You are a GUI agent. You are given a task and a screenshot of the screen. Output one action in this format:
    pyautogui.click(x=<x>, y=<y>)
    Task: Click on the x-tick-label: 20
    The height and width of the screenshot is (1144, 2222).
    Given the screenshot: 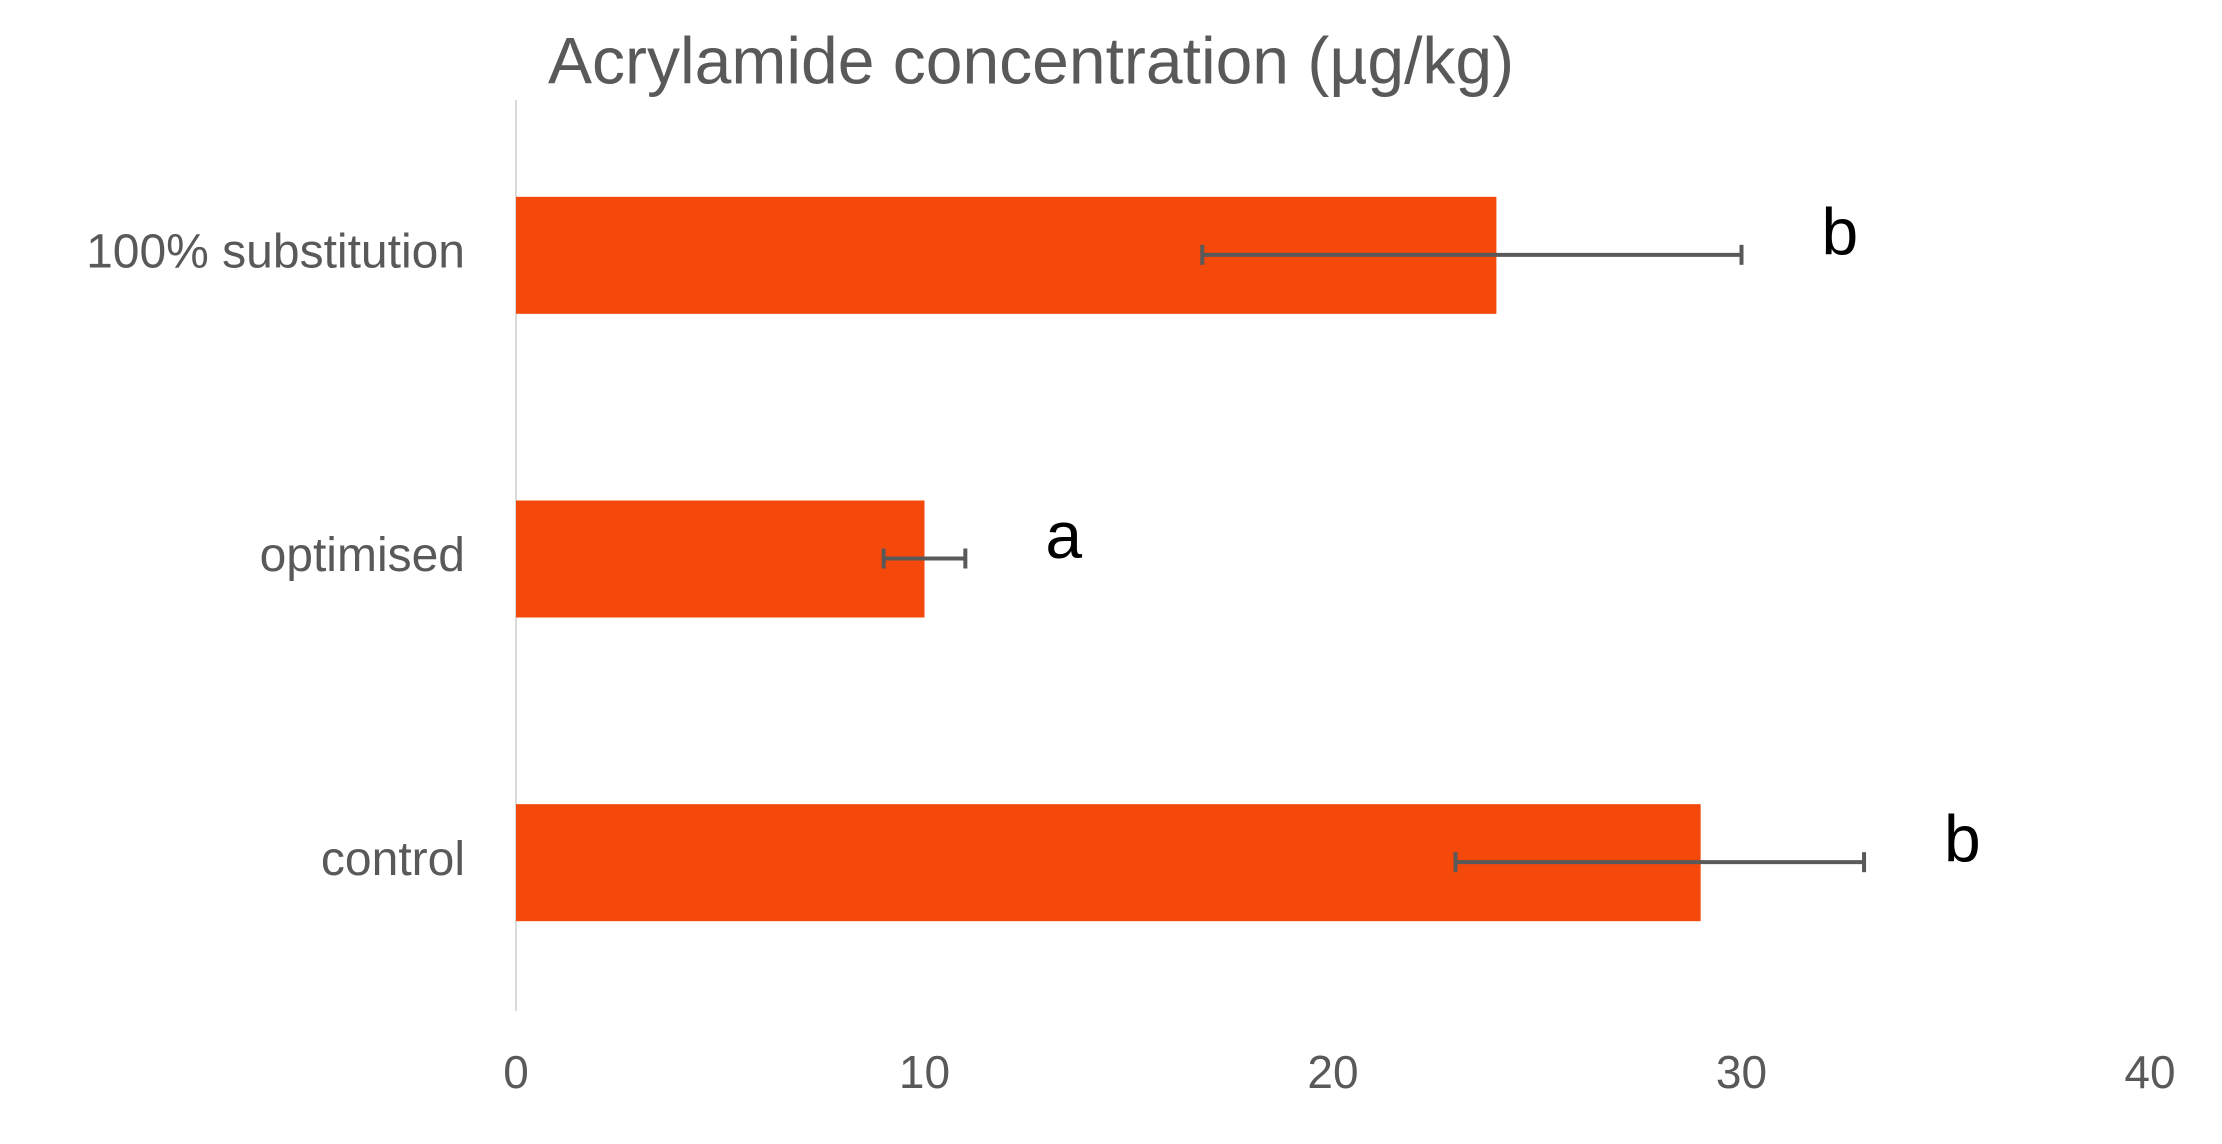 What is the action you would take?
    pyautogui.click(x=1332, y=1072)
    